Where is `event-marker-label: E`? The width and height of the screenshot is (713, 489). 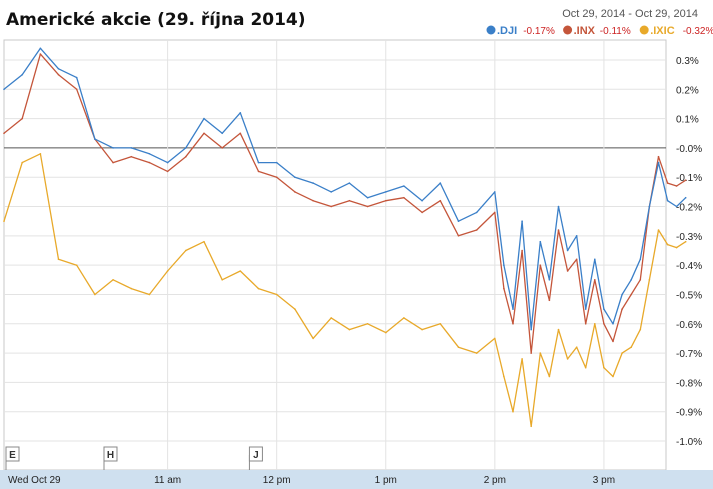 event-marker-label: E is located at coordinates (12, 455).